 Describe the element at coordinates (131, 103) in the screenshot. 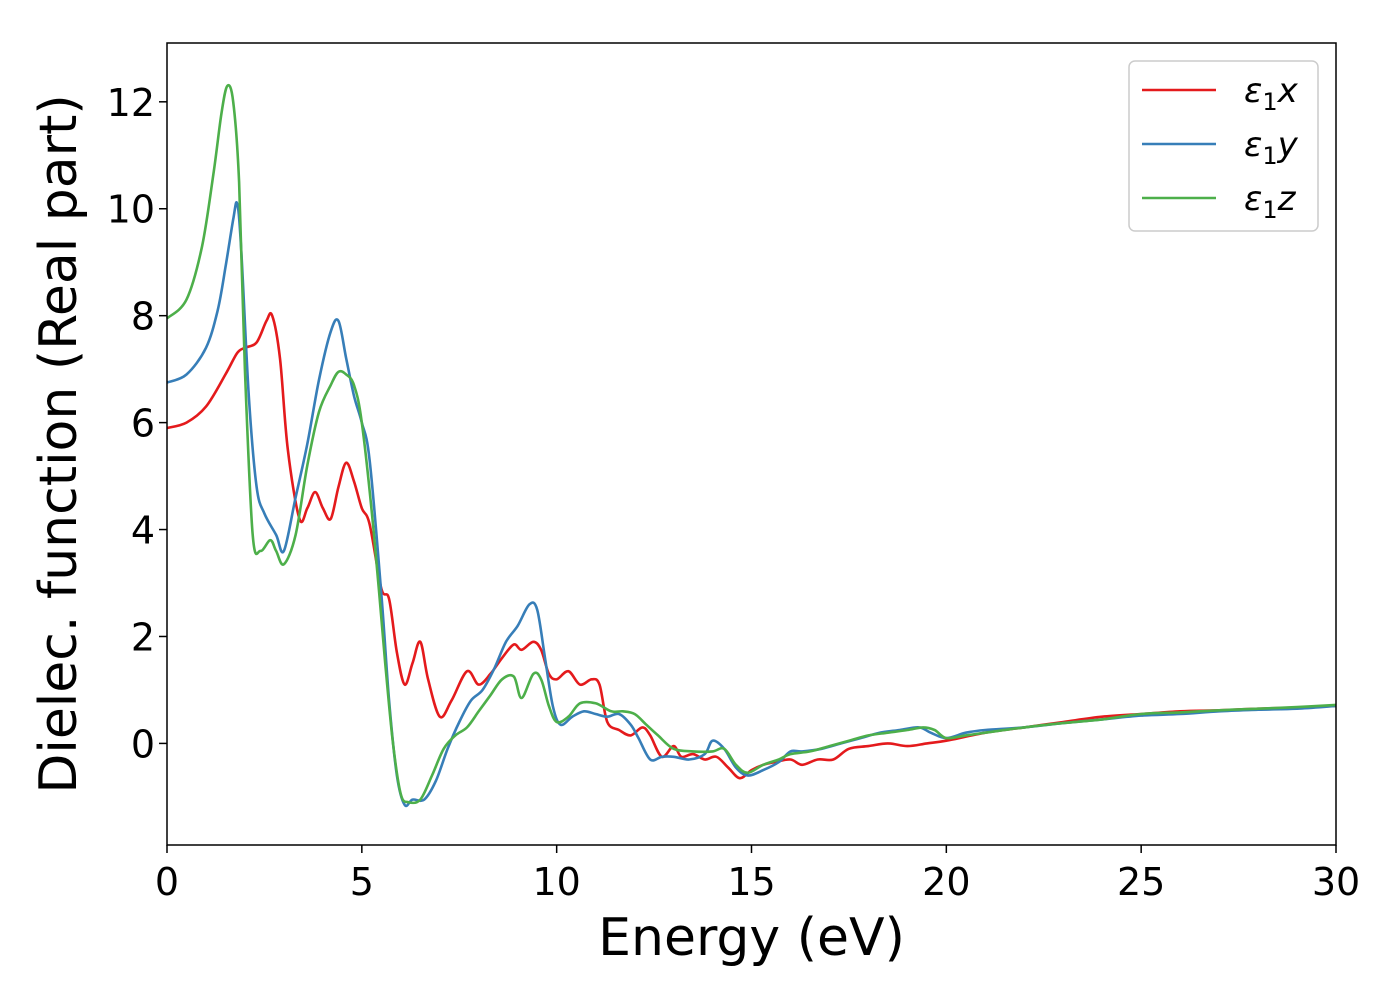

I see `y-tick-label: 12` at that location.